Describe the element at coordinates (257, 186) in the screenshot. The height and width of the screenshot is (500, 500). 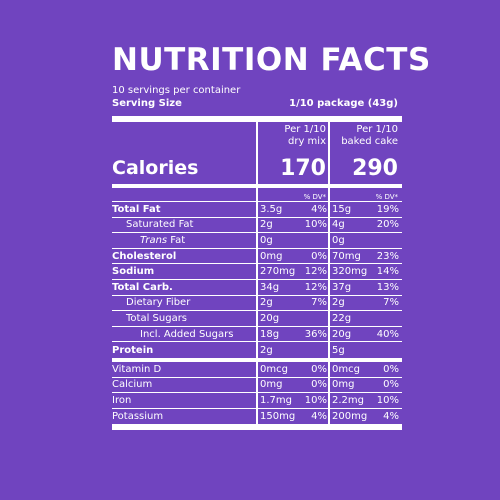
I see `divider-calories` at that location.